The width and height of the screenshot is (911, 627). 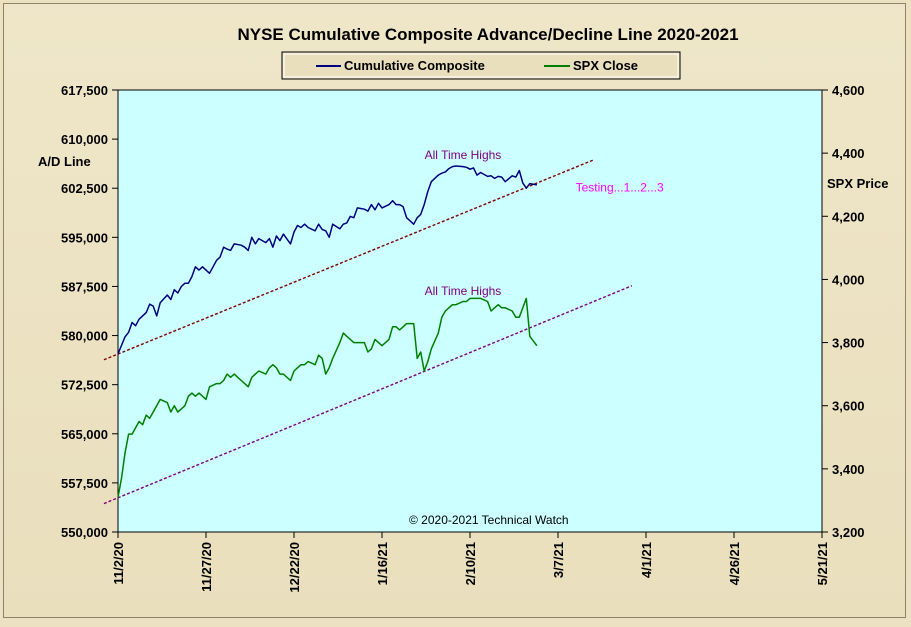 I want to click on y-left-tick-label: 595,000, so click(x=84, y=237).